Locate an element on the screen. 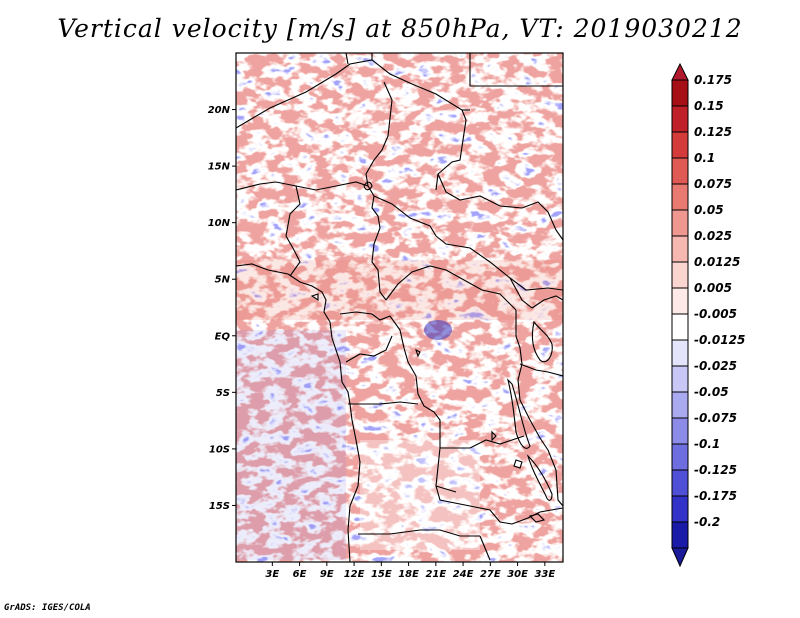 The width and height of the screenshot is (800, 618). colorbar-label: 0.005 is located at coordinates (713, 288).